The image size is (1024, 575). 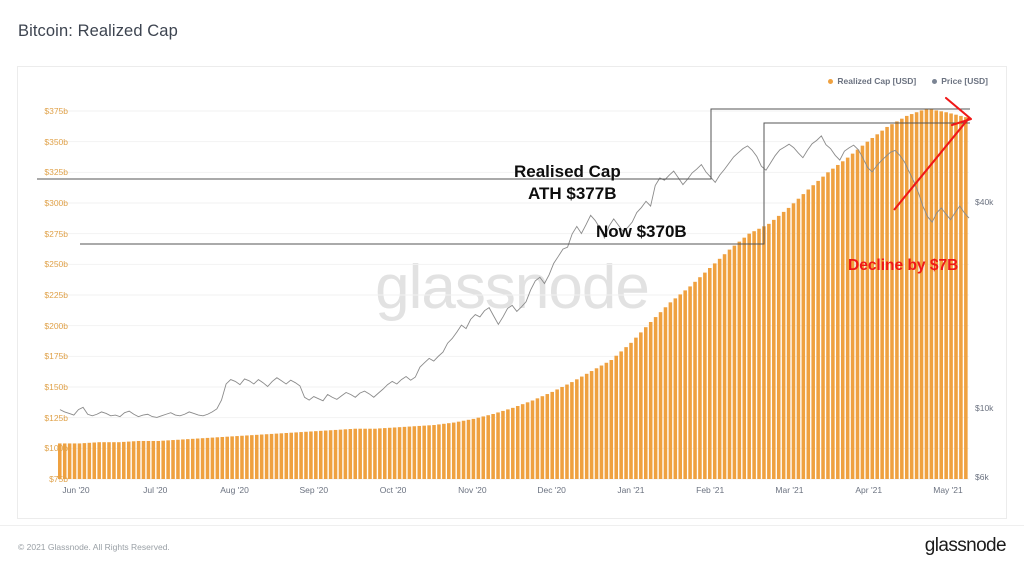 What do you see at coordinates (56, 417) in the screenshot?
I see `y-axis-left-tick: $125b` at bounding box center [56, 417].